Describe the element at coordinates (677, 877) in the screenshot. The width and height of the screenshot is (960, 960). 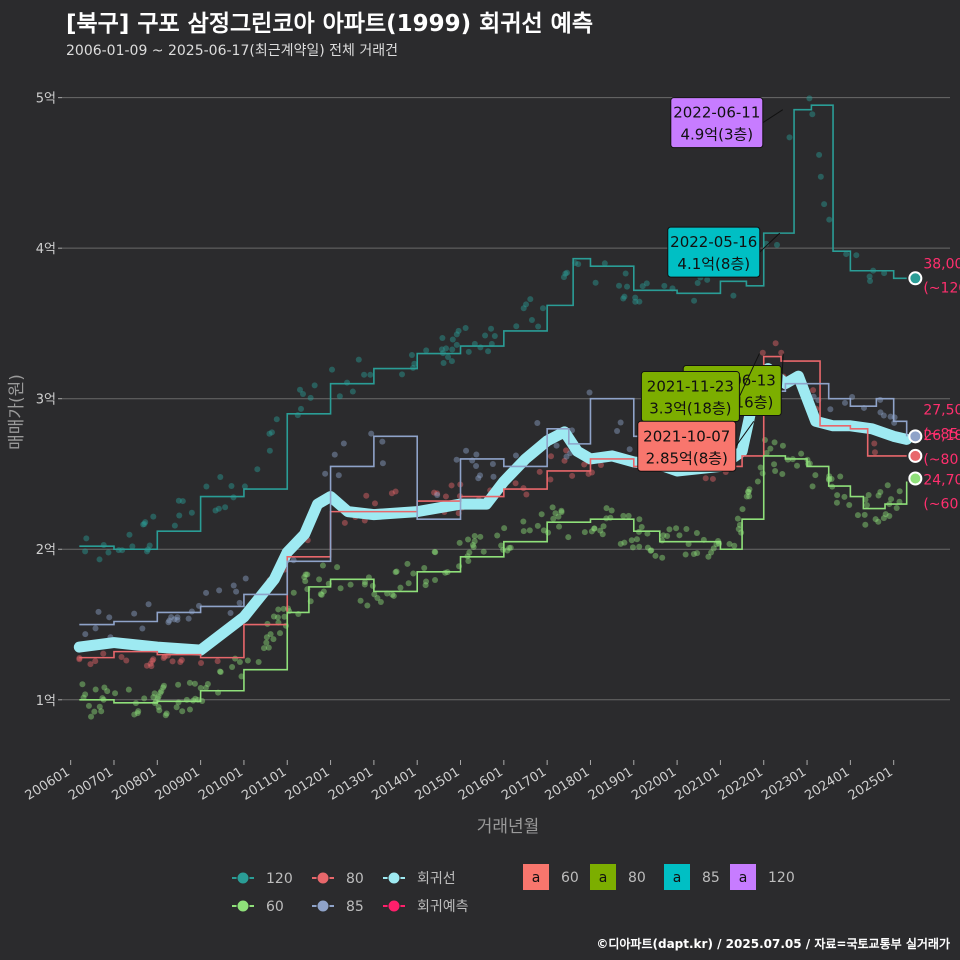
I see `legend-box` at that location.